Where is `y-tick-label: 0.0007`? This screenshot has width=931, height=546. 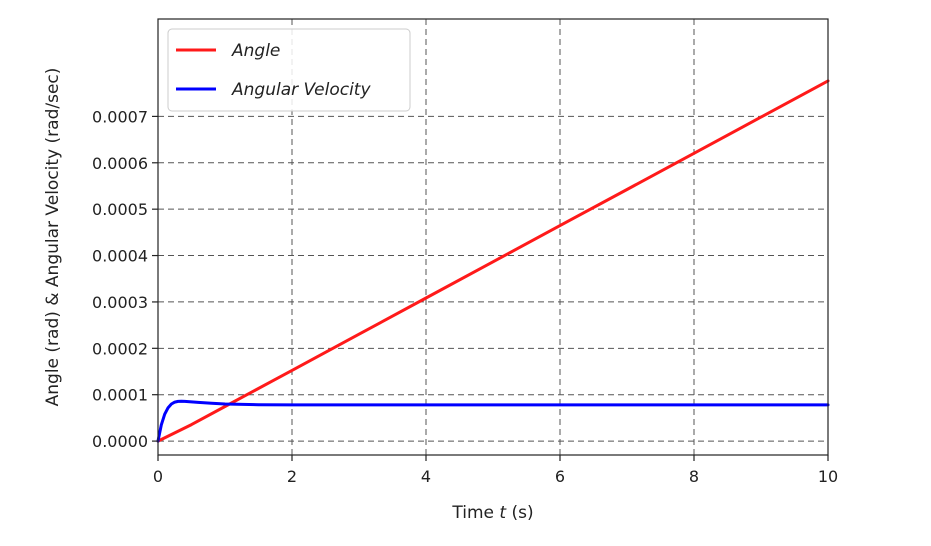 y-tick-label: 0.0007 is located at coordinates (120, 116).